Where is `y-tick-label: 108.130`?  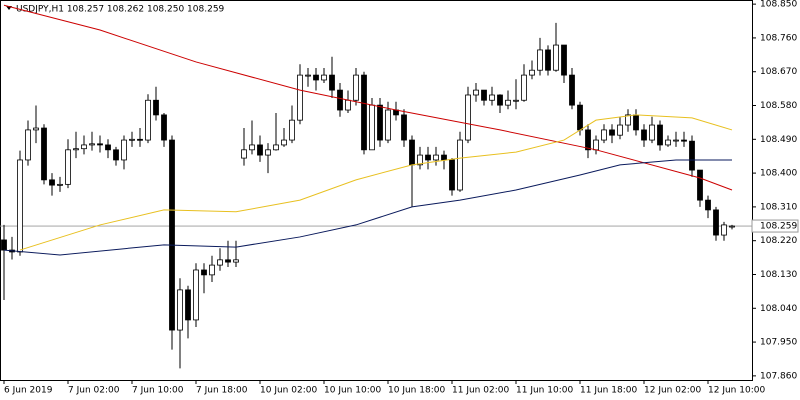 y-tick-label: 108.130 is located at coordinates (778, 275).